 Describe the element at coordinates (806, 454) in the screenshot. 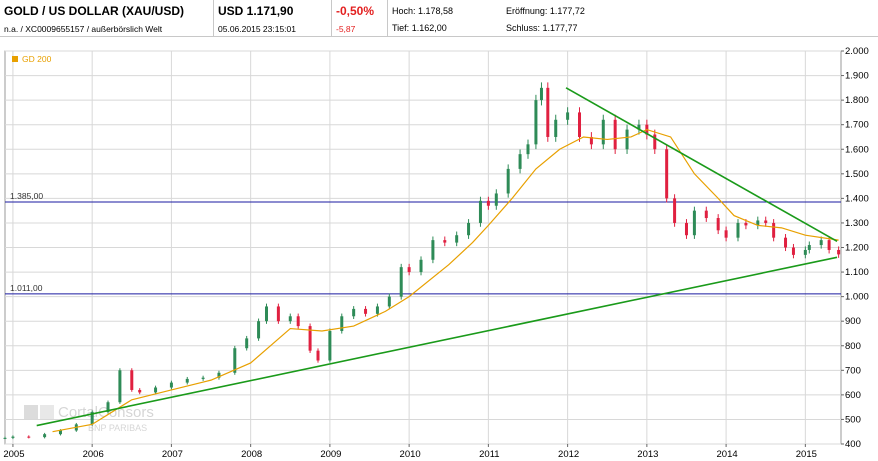

I see `x-tick-label: 2015` at that location.